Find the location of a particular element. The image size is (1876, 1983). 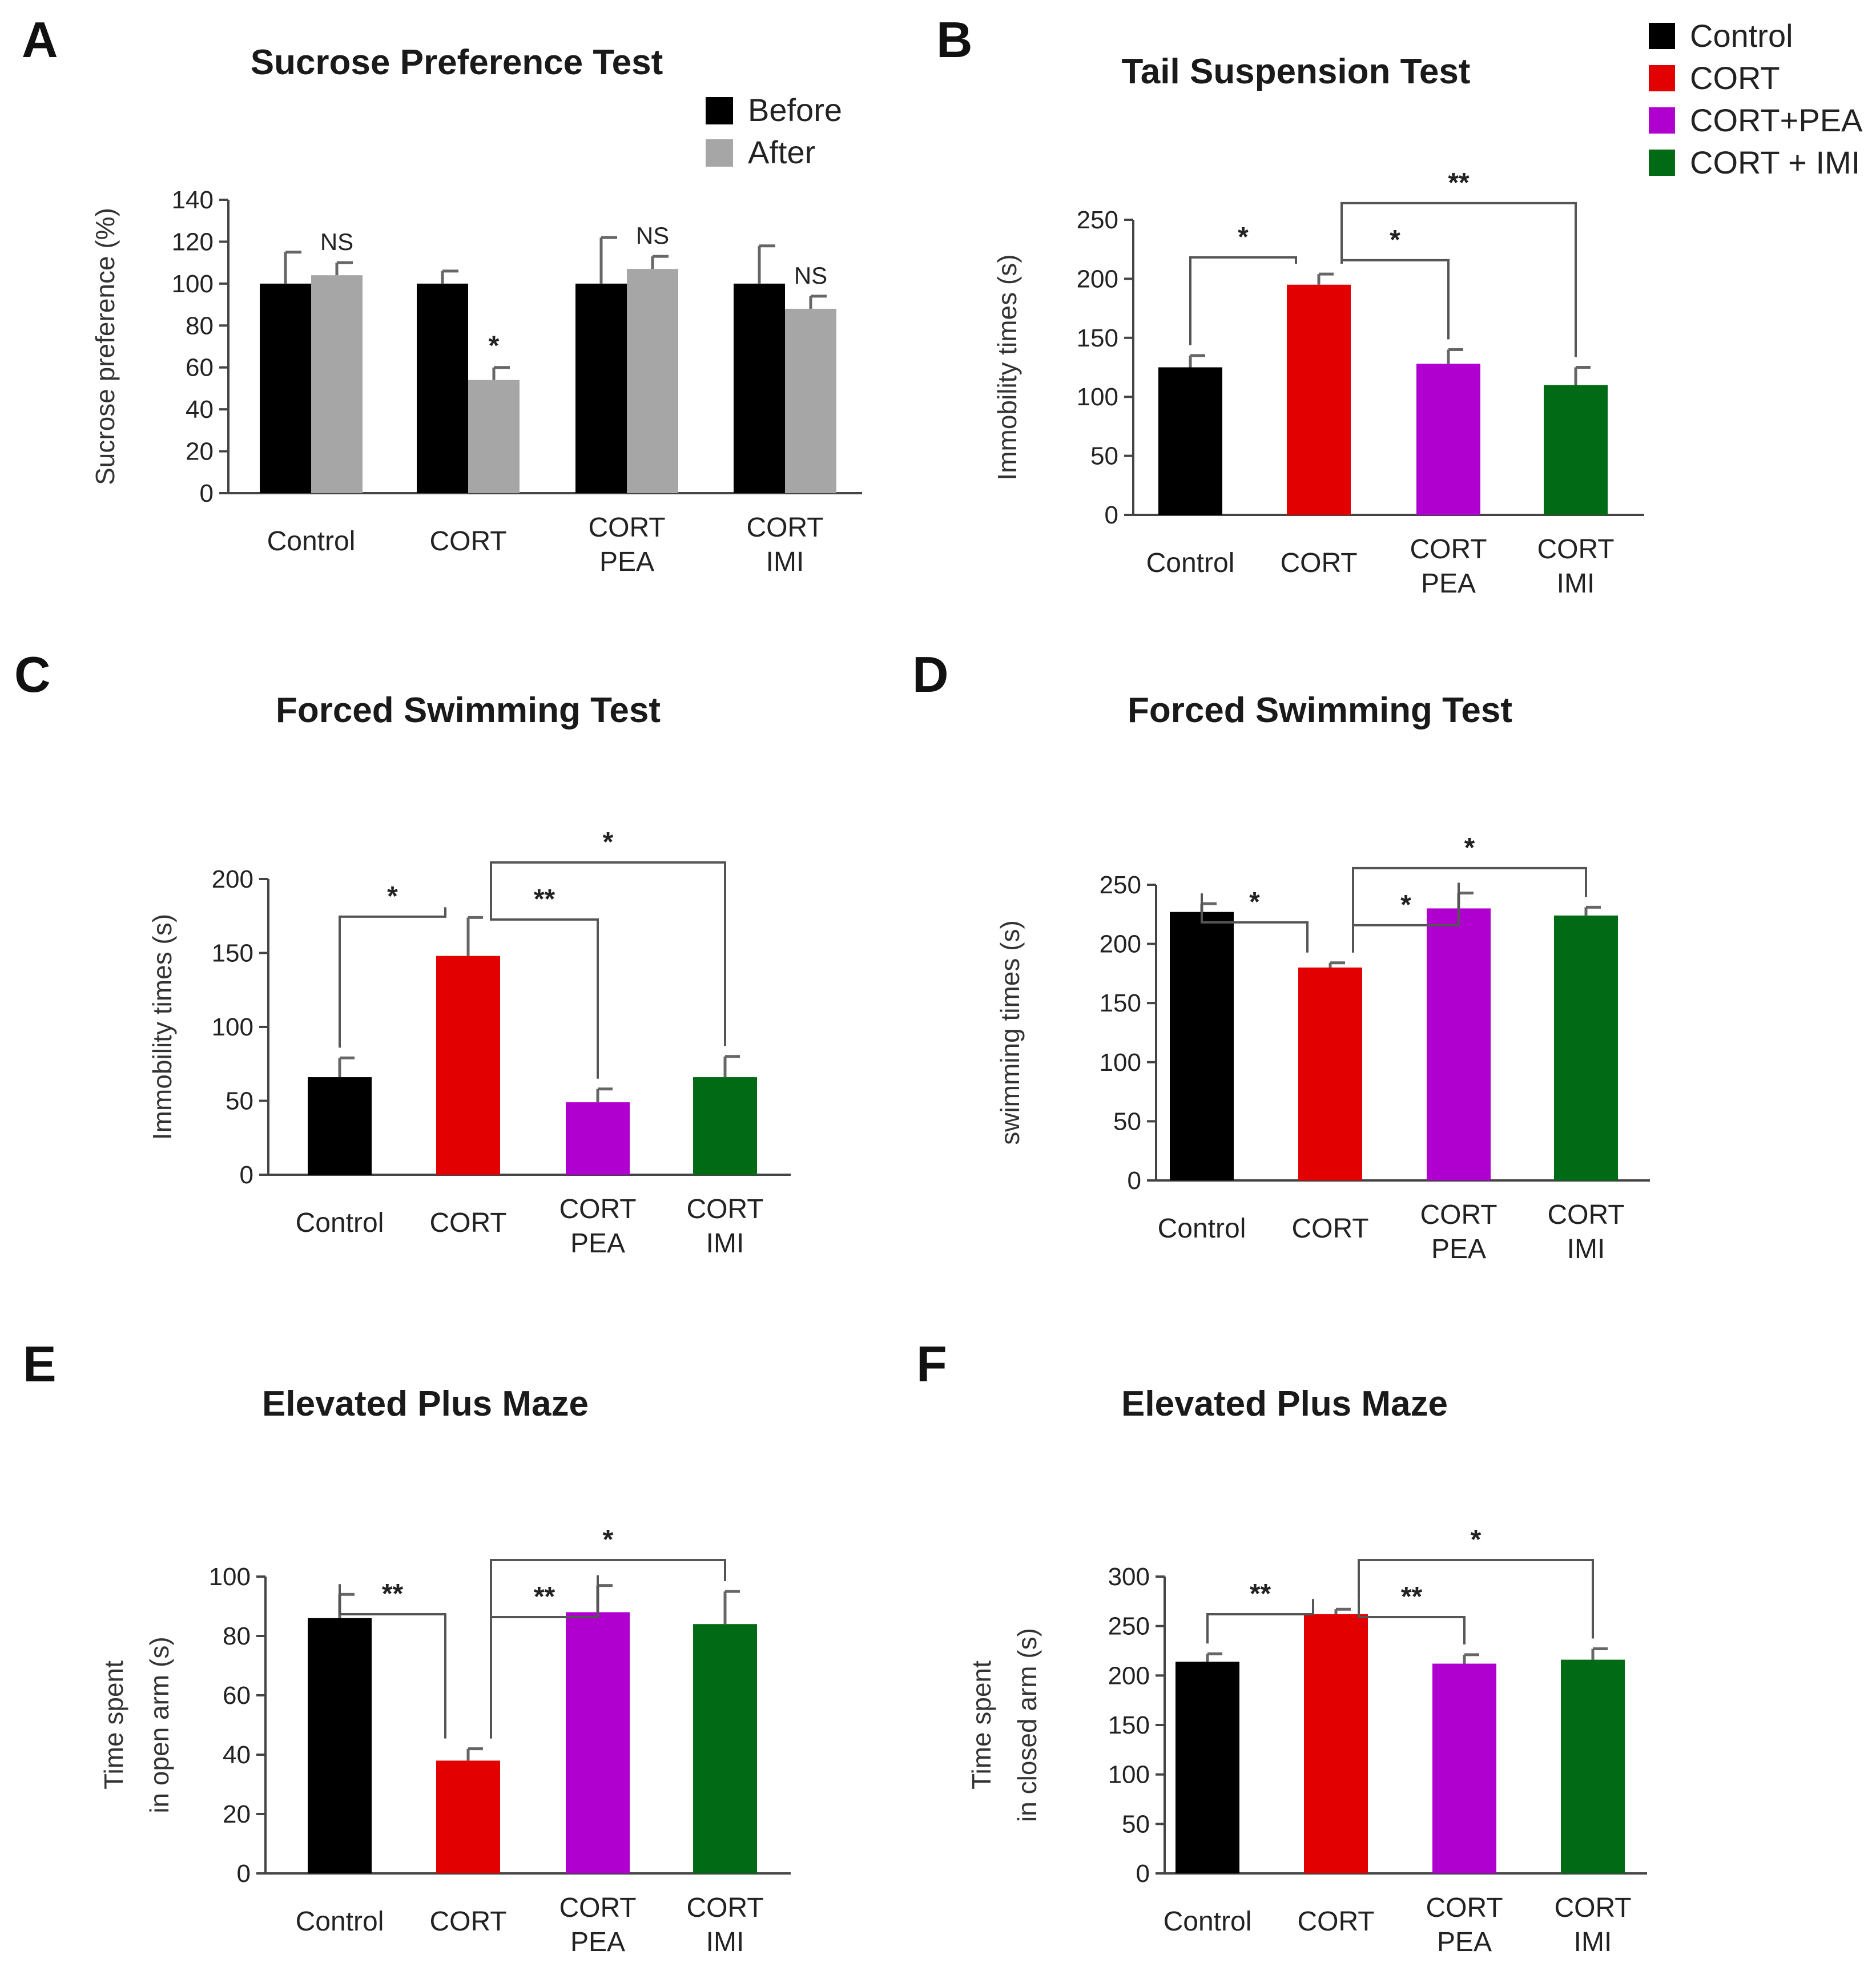

legend-label: CORT is located at coordinates (1735, 78).